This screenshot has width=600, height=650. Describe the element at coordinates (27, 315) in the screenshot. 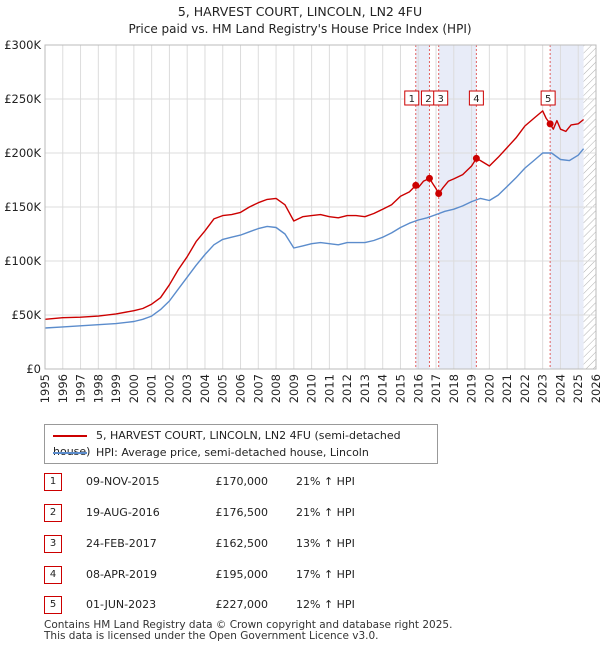

I see `y-tick-label: £50K` at that location.